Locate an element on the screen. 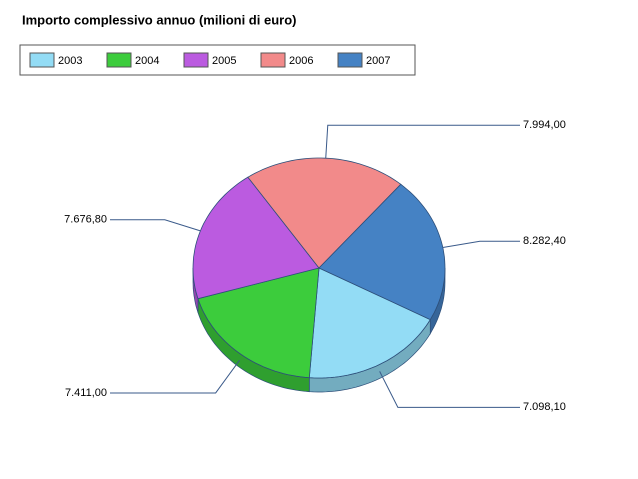  legend-label: 2005 is located at coordinates (224, 61).